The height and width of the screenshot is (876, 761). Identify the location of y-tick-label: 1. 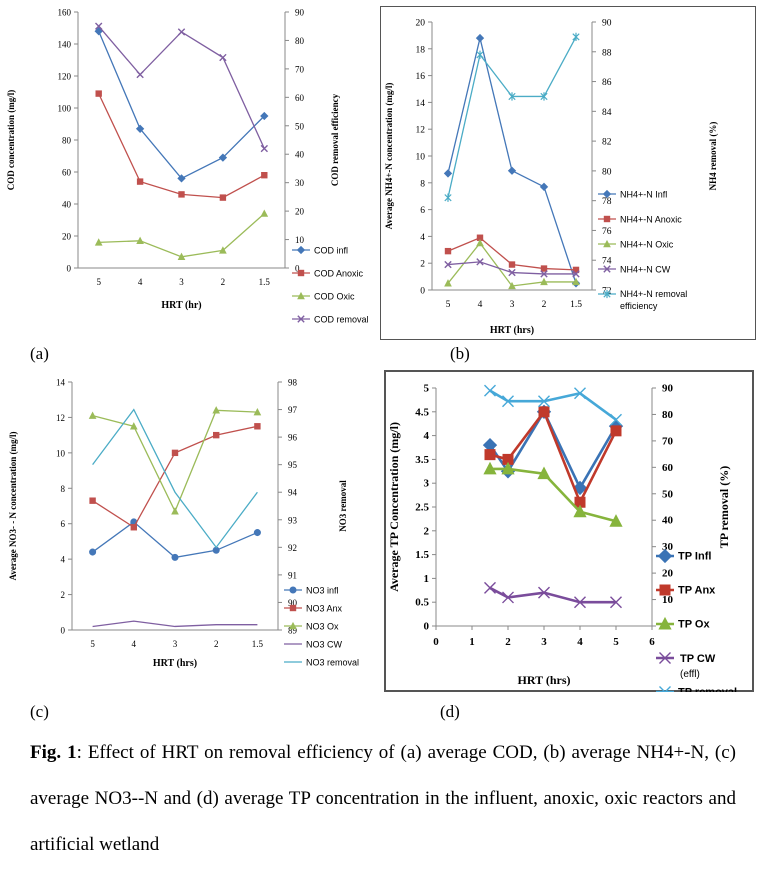
(427, 579).